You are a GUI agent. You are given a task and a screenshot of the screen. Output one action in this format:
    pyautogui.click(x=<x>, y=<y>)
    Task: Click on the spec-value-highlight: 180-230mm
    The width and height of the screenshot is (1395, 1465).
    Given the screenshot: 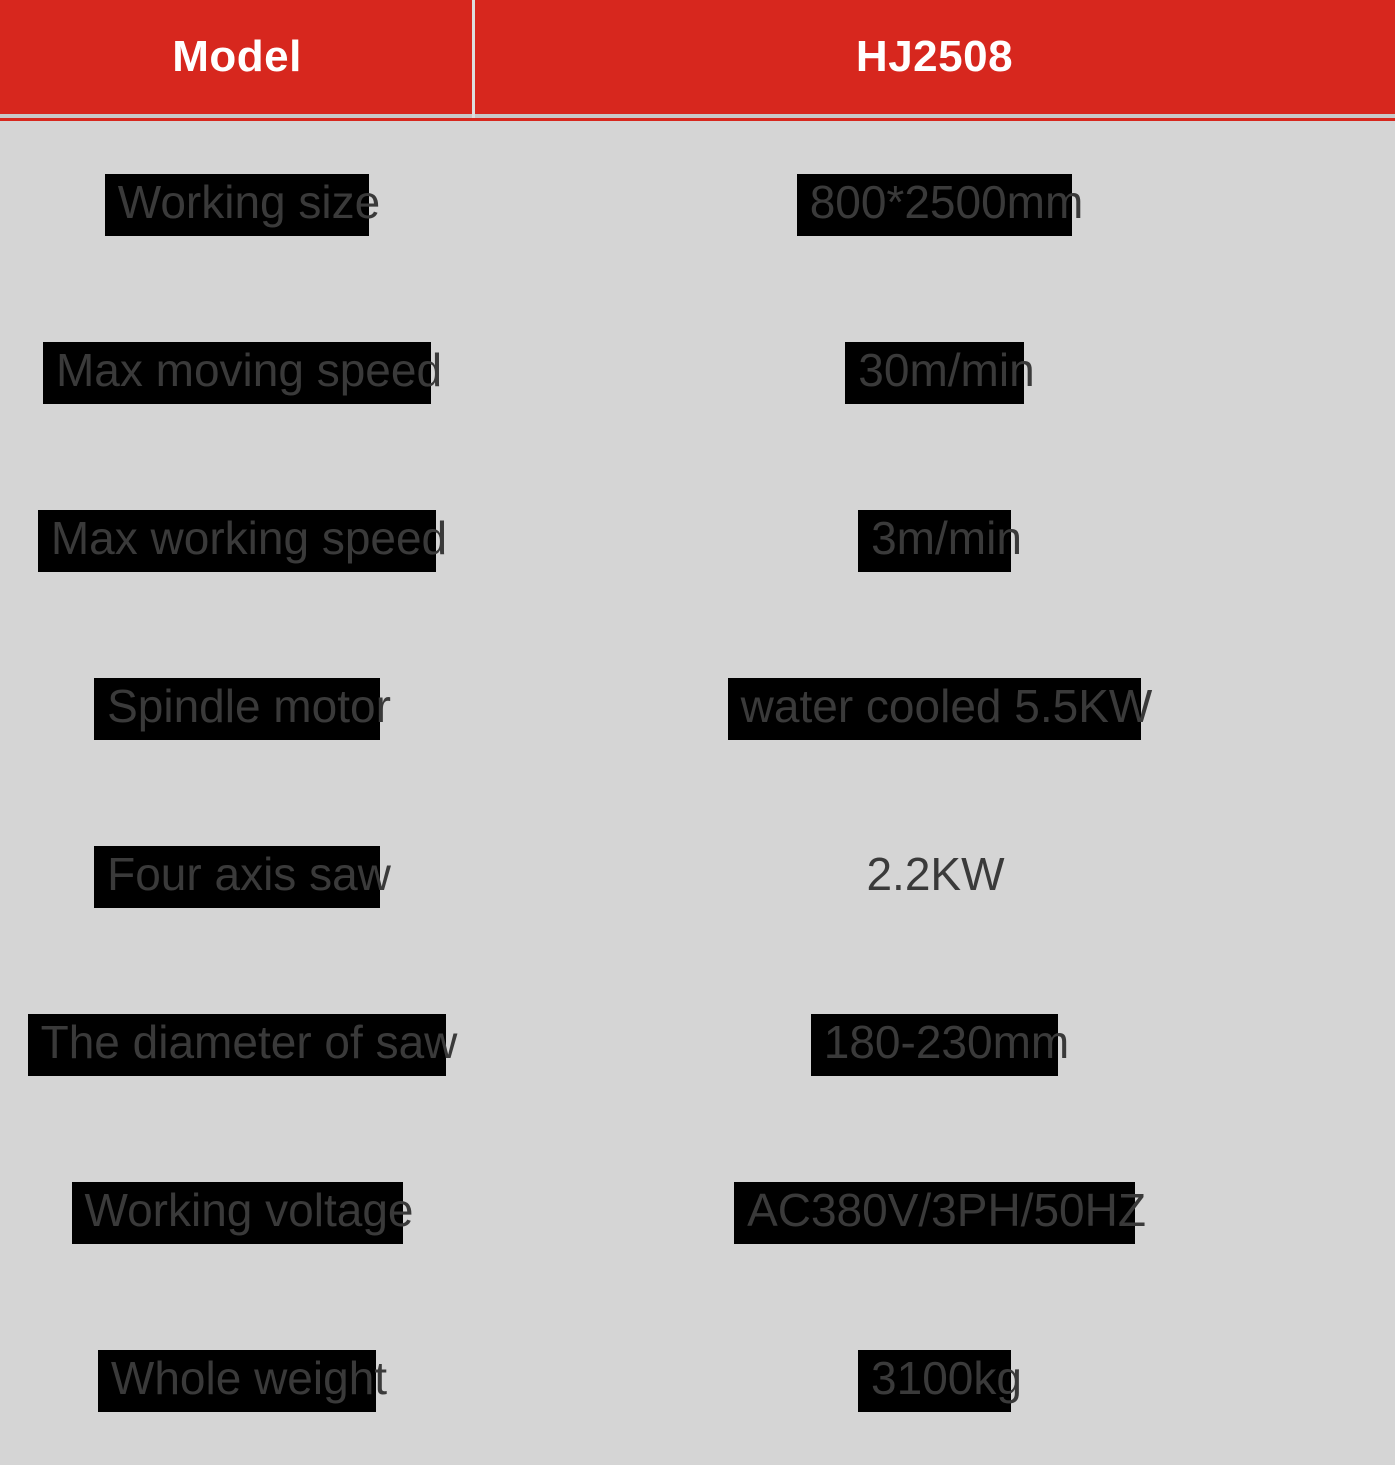 What is the action you would take?
    pyautogui.click(x=939, y=1045)
    